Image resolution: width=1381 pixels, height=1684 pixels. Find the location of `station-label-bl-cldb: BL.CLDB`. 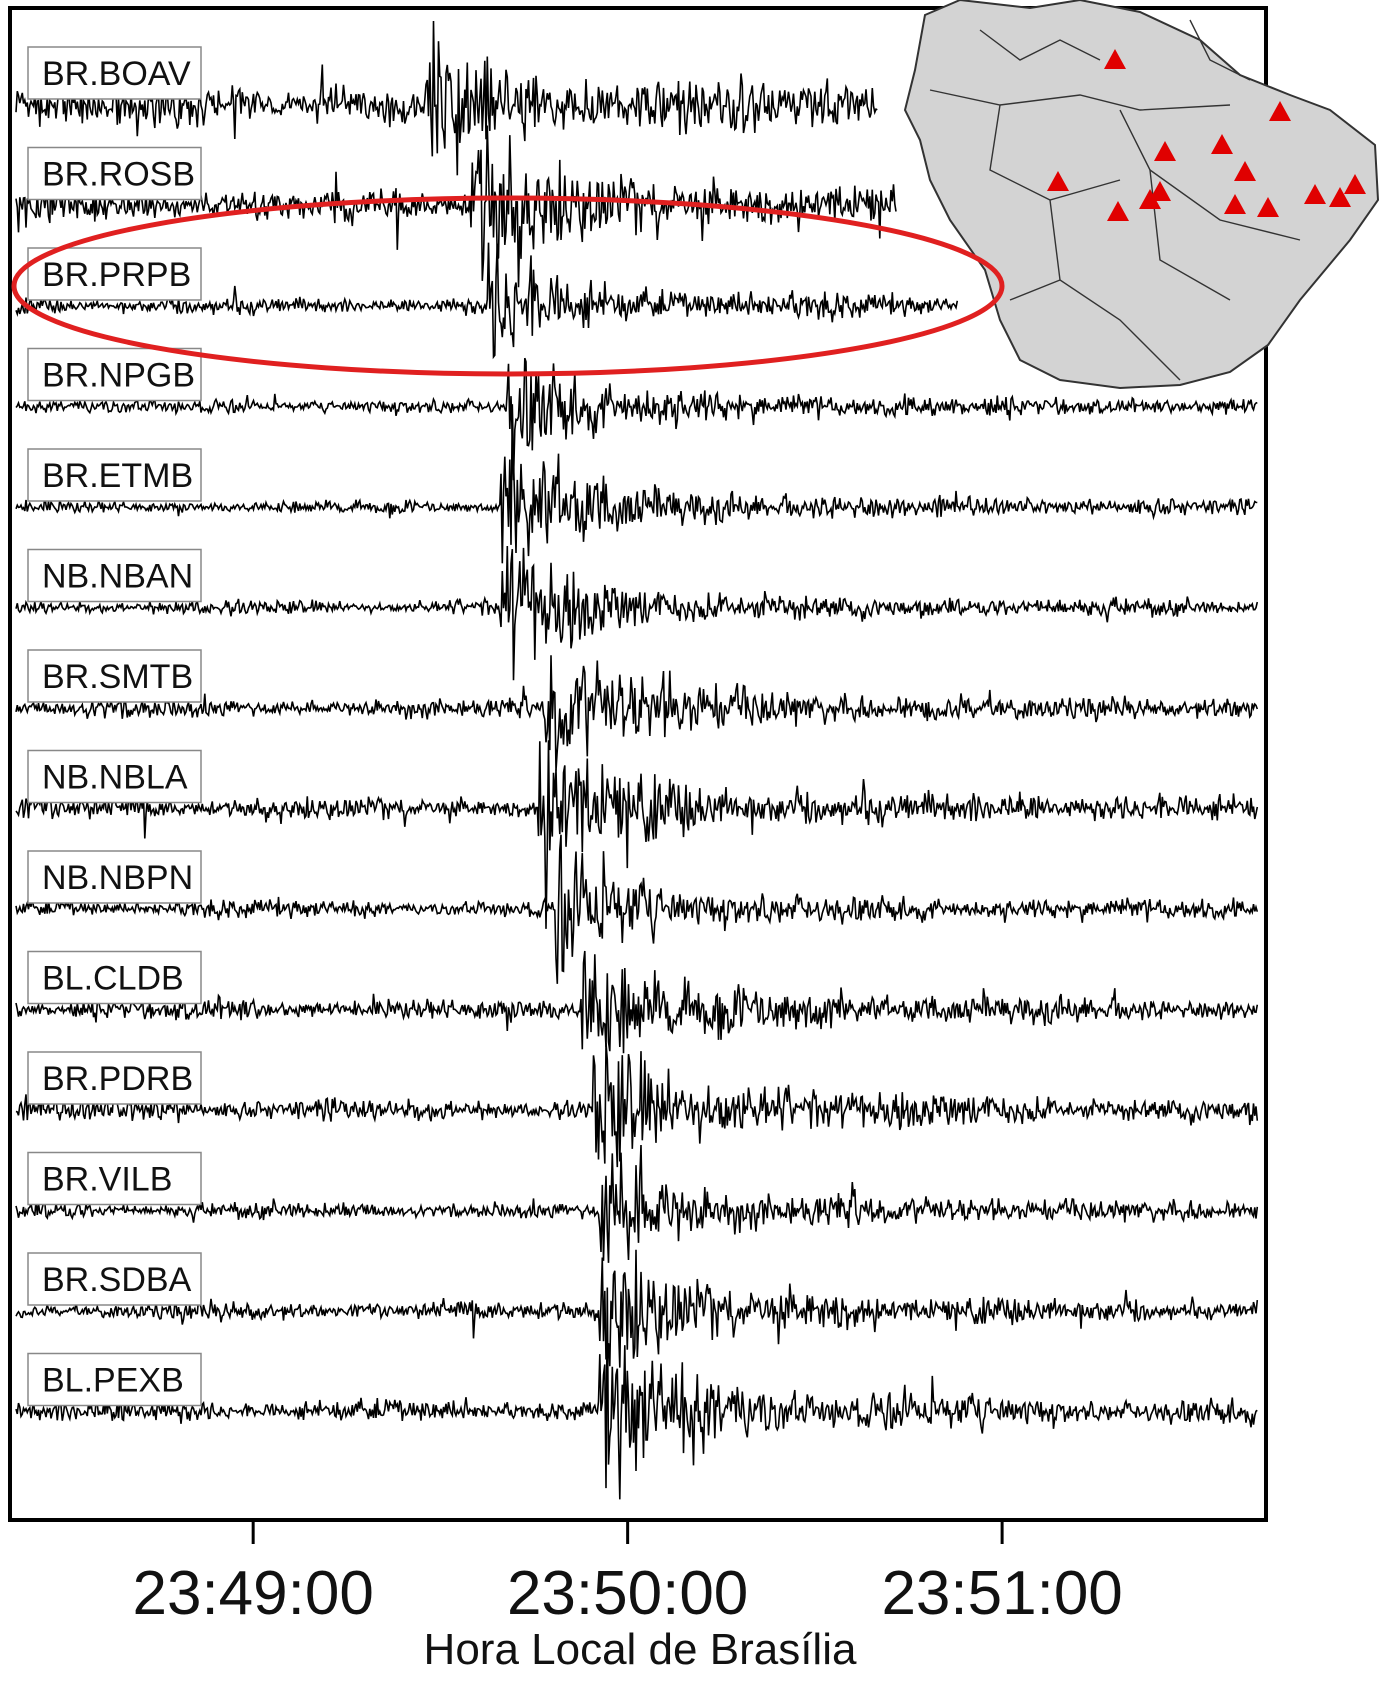

station-label-bl-cldb: BL.CLDB is located at coordinates (114, 977).